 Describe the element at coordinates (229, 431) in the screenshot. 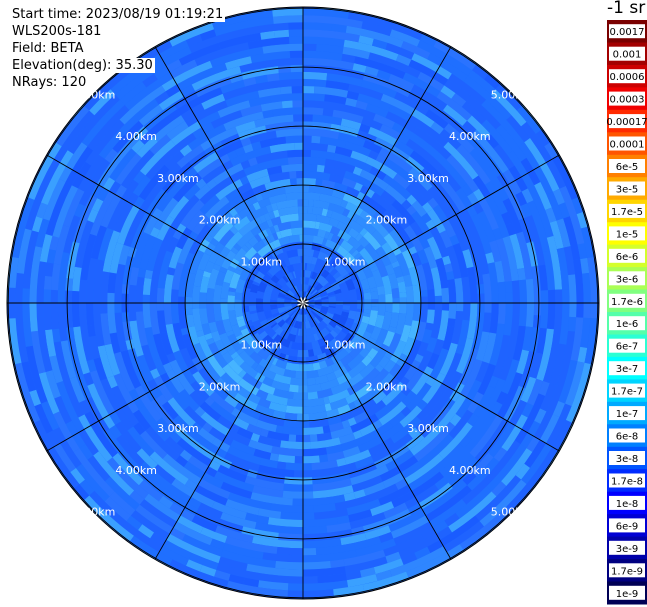

I see `azimuth-spoke` at that location.